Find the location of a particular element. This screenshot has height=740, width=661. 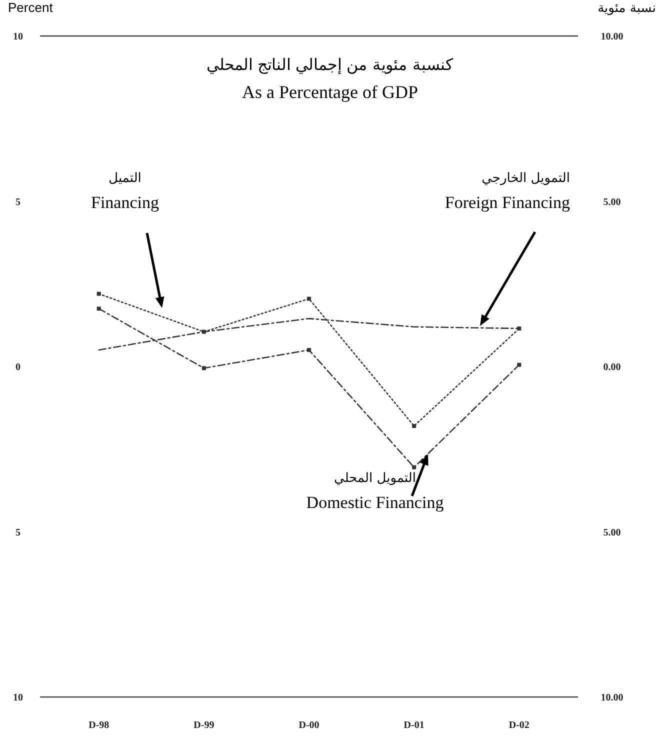

y2-tick-label: 0.00 is located at coordinates (612, 367).